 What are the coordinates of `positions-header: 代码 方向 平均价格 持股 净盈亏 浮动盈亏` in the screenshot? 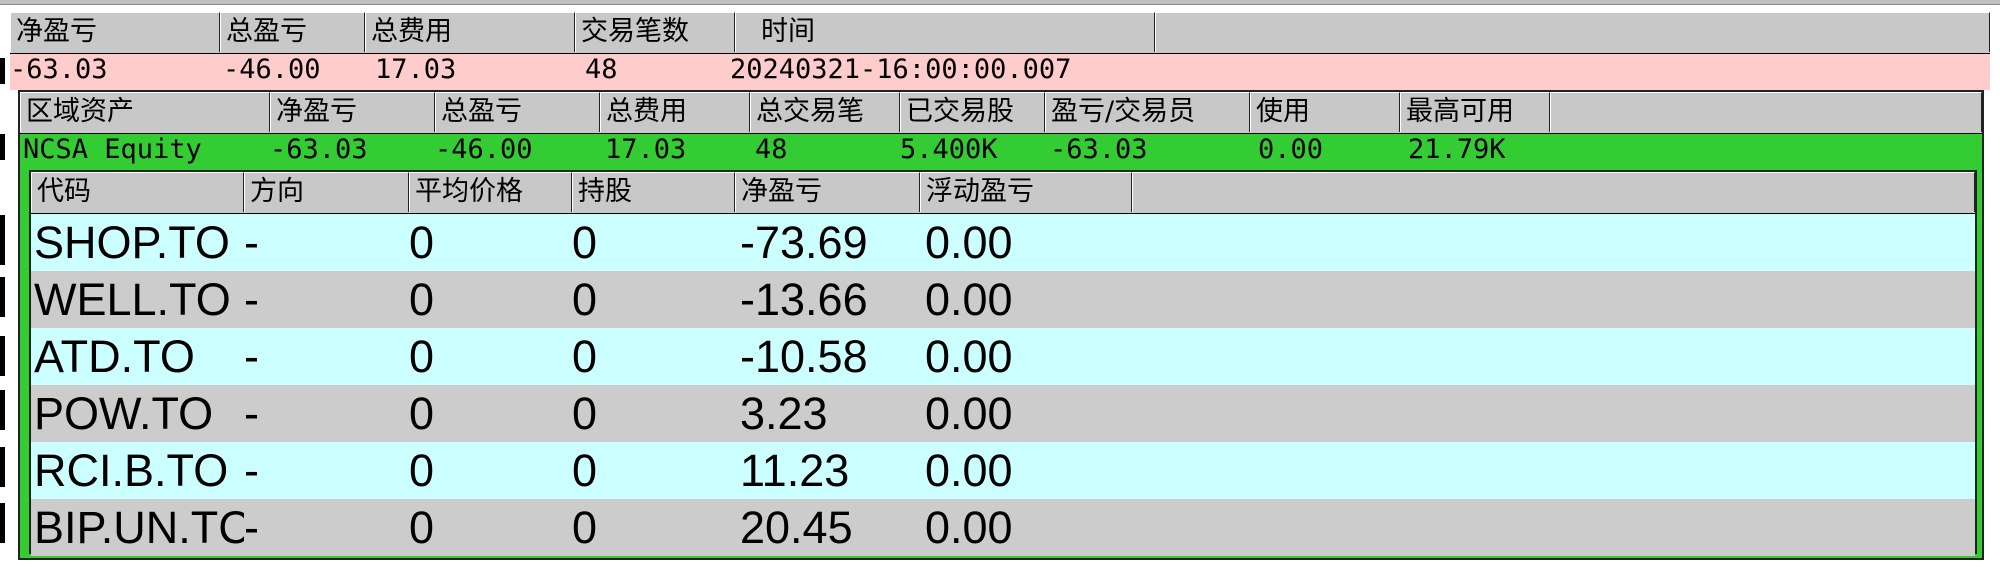 It's located at (1003, 193).